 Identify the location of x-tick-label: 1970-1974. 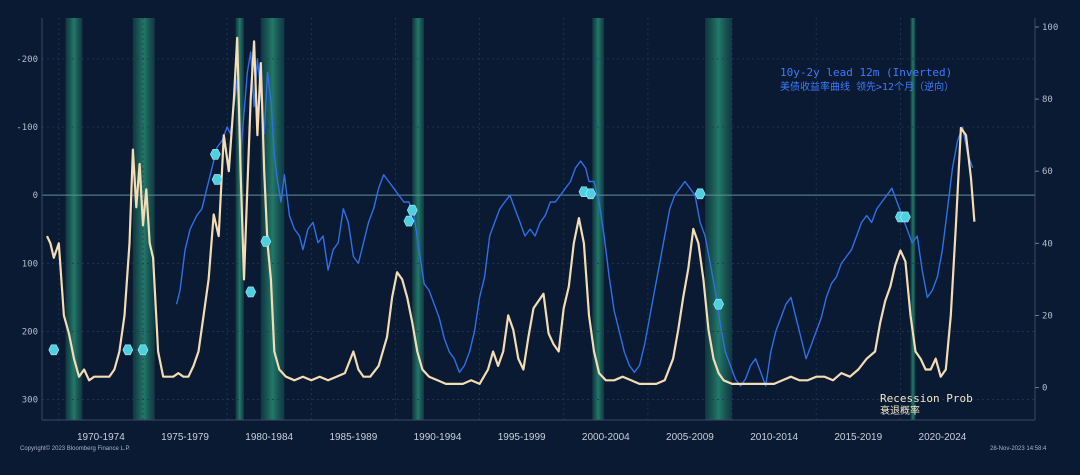
(101, 437).